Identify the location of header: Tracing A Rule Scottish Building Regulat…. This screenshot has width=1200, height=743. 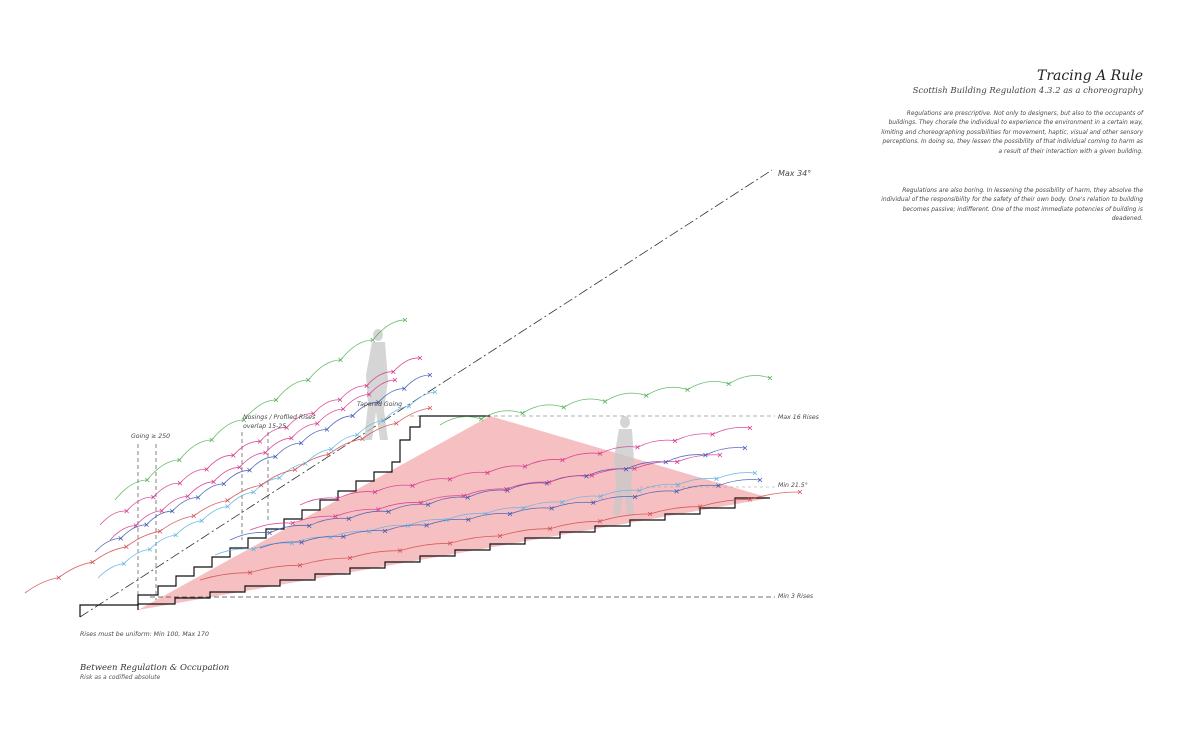
(1028, 82).